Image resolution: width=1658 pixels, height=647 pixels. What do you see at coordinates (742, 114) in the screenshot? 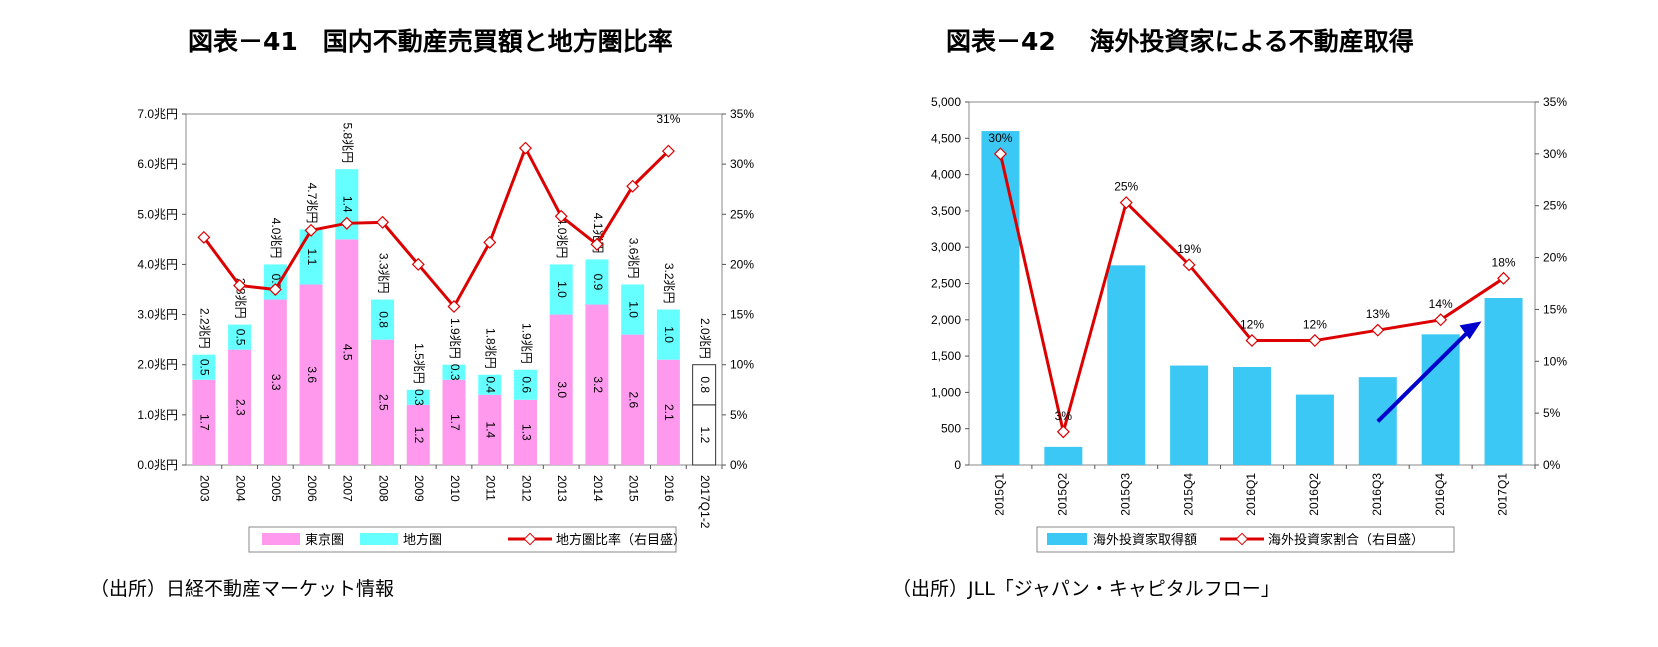
I see `left-y2-tick-label: 35%` at bounding box center [742, 114].